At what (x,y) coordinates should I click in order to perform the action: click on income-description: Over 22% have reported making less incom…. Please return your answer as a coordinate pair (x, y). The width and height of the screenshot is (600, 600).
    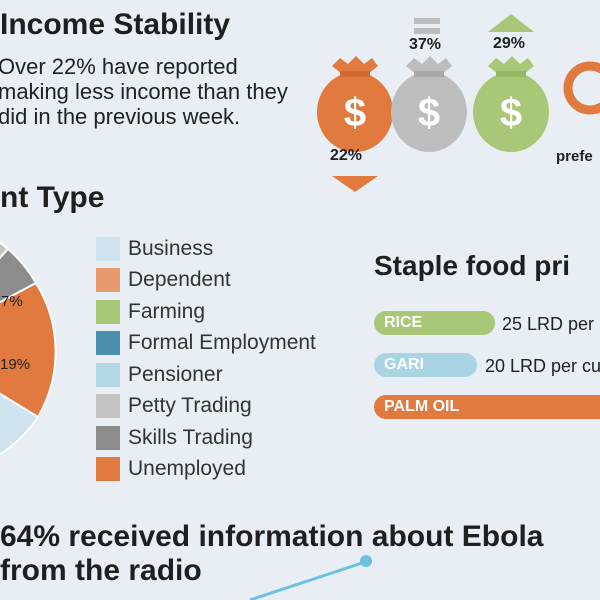
    Looking at the image, I should click on (144, 91).